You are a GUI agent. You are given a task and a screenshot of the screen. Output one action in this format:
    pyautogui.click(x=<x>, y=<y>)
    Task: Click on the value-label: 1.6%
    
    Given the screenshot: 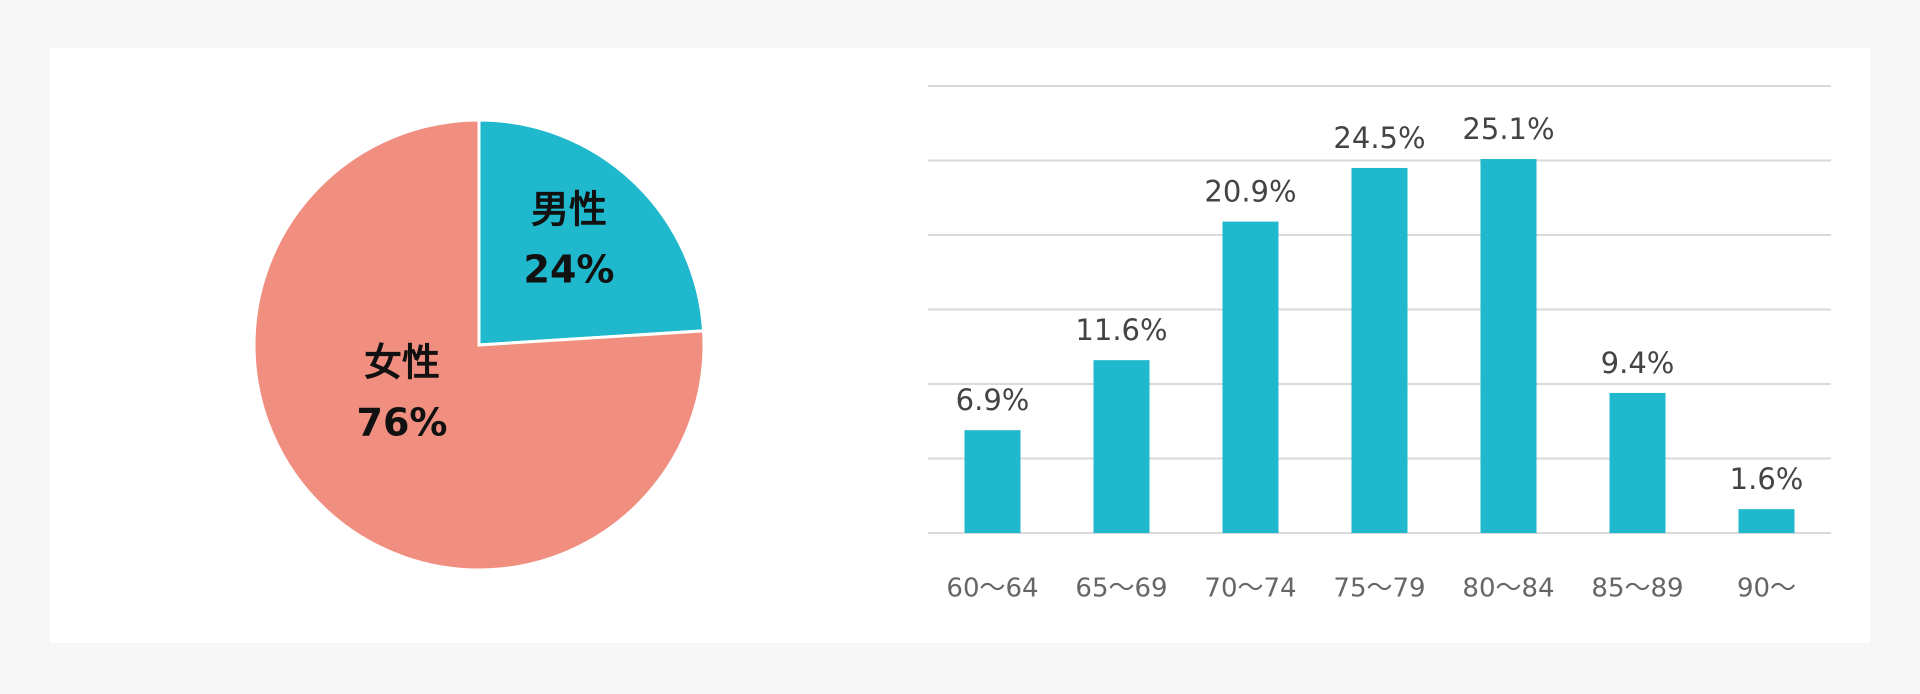 What is the action you would take?
    pyautogui.click(x=1767, y=479)
    